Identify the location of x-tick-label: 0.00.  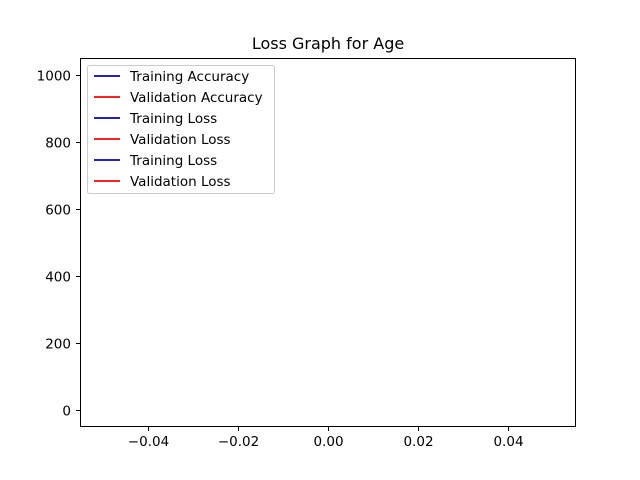
(328, 442).